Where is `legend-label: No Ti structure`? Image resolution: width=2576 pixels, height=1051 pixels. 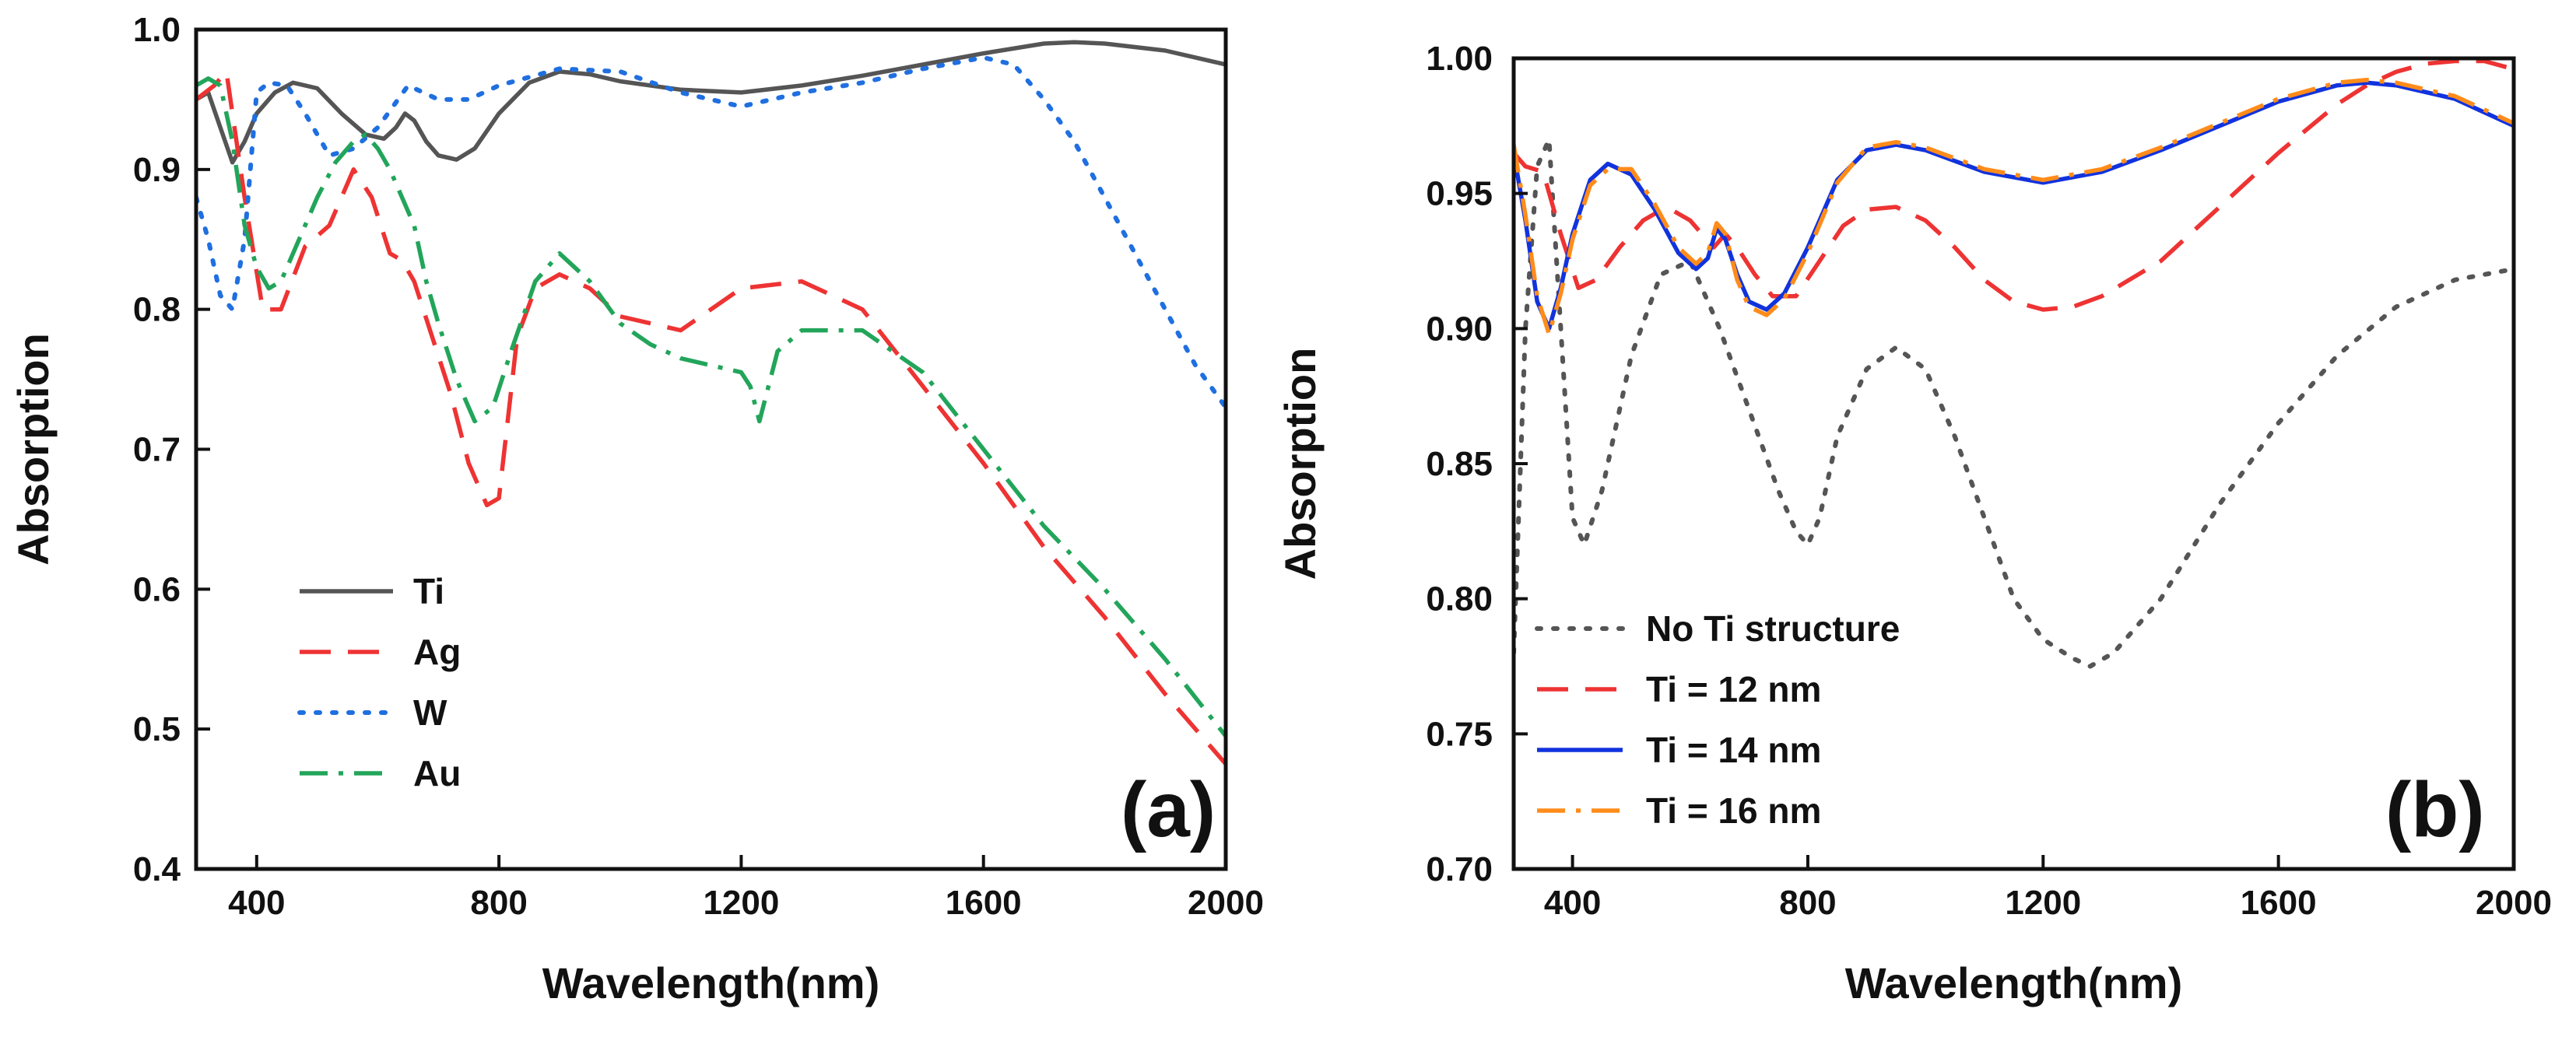 legend-label: No Ti structure is located at coordinates (1773, 628).